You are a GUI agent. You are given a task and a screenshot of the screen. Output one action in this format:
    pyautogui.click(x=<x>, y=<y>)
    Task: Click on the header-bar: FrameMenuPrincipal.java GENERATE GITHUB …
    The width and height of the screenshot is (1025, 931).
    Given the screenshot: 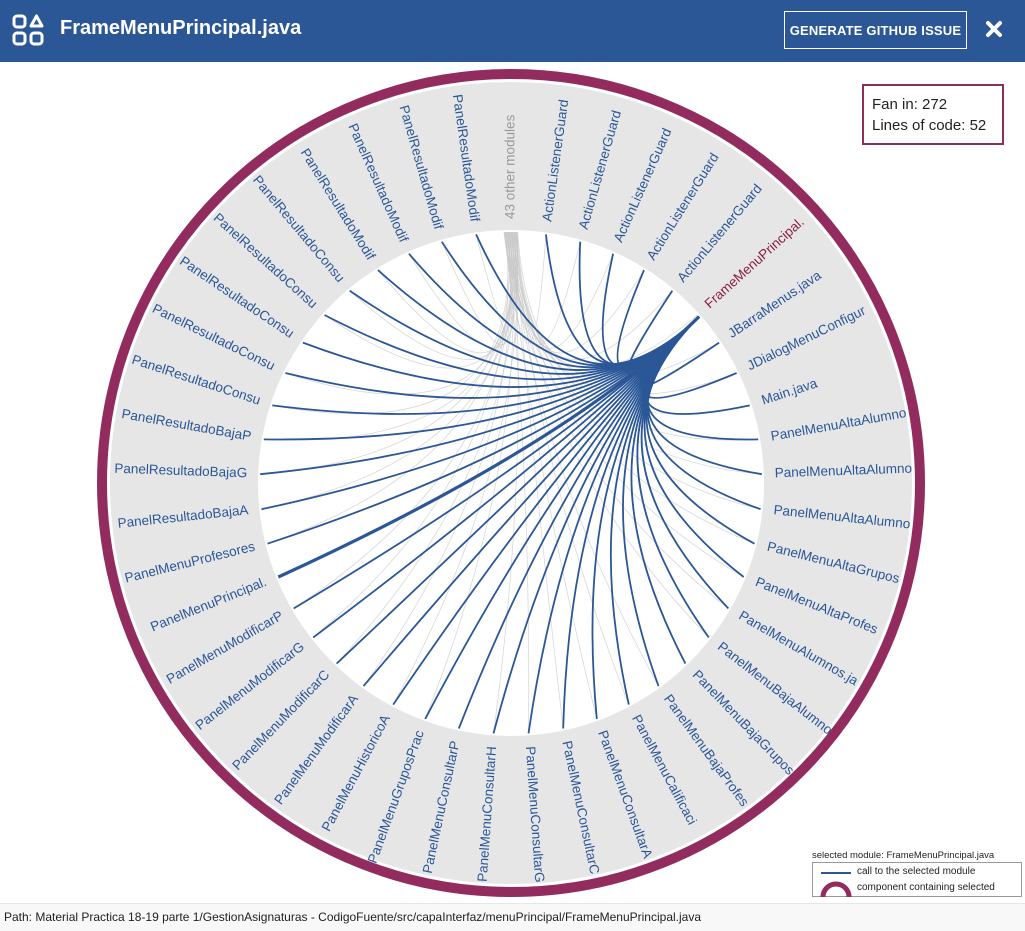 What is the action you would take?
    pyautogui.click(x=512, y=31)
    